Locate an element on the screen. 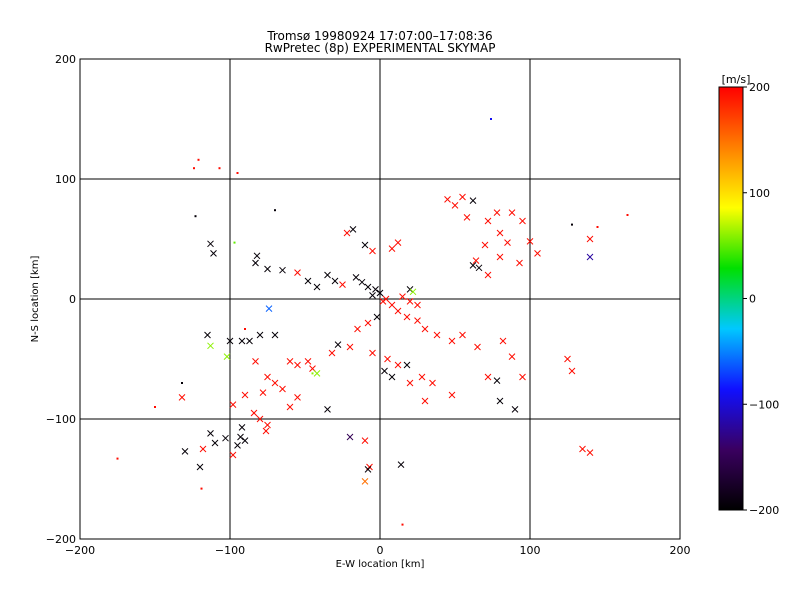 The width and height of the screenshot is (800, 600). y-tick-label: 200 is located at coordinates (65, 59).